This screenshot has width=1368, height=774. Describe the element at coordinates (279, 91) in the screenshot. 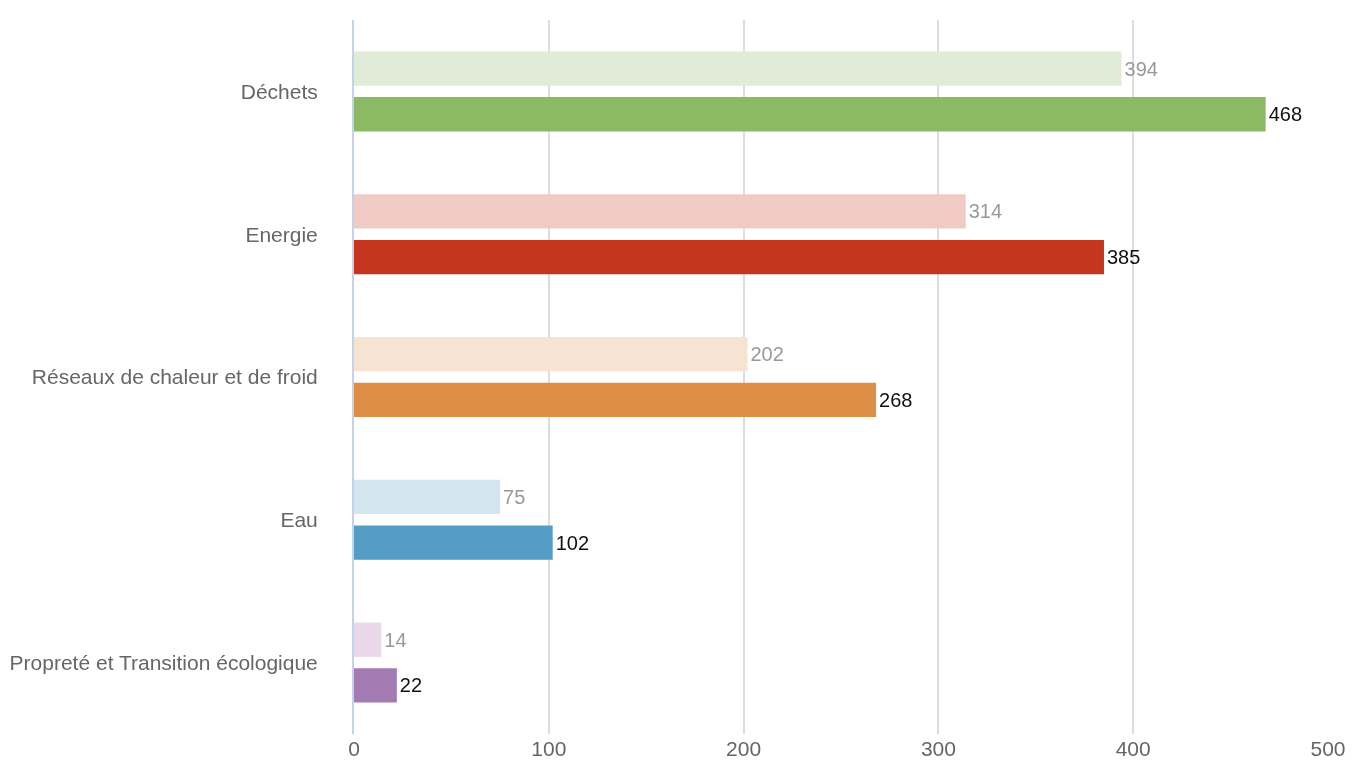

I see `y-tick-label: Déchets` at that location.